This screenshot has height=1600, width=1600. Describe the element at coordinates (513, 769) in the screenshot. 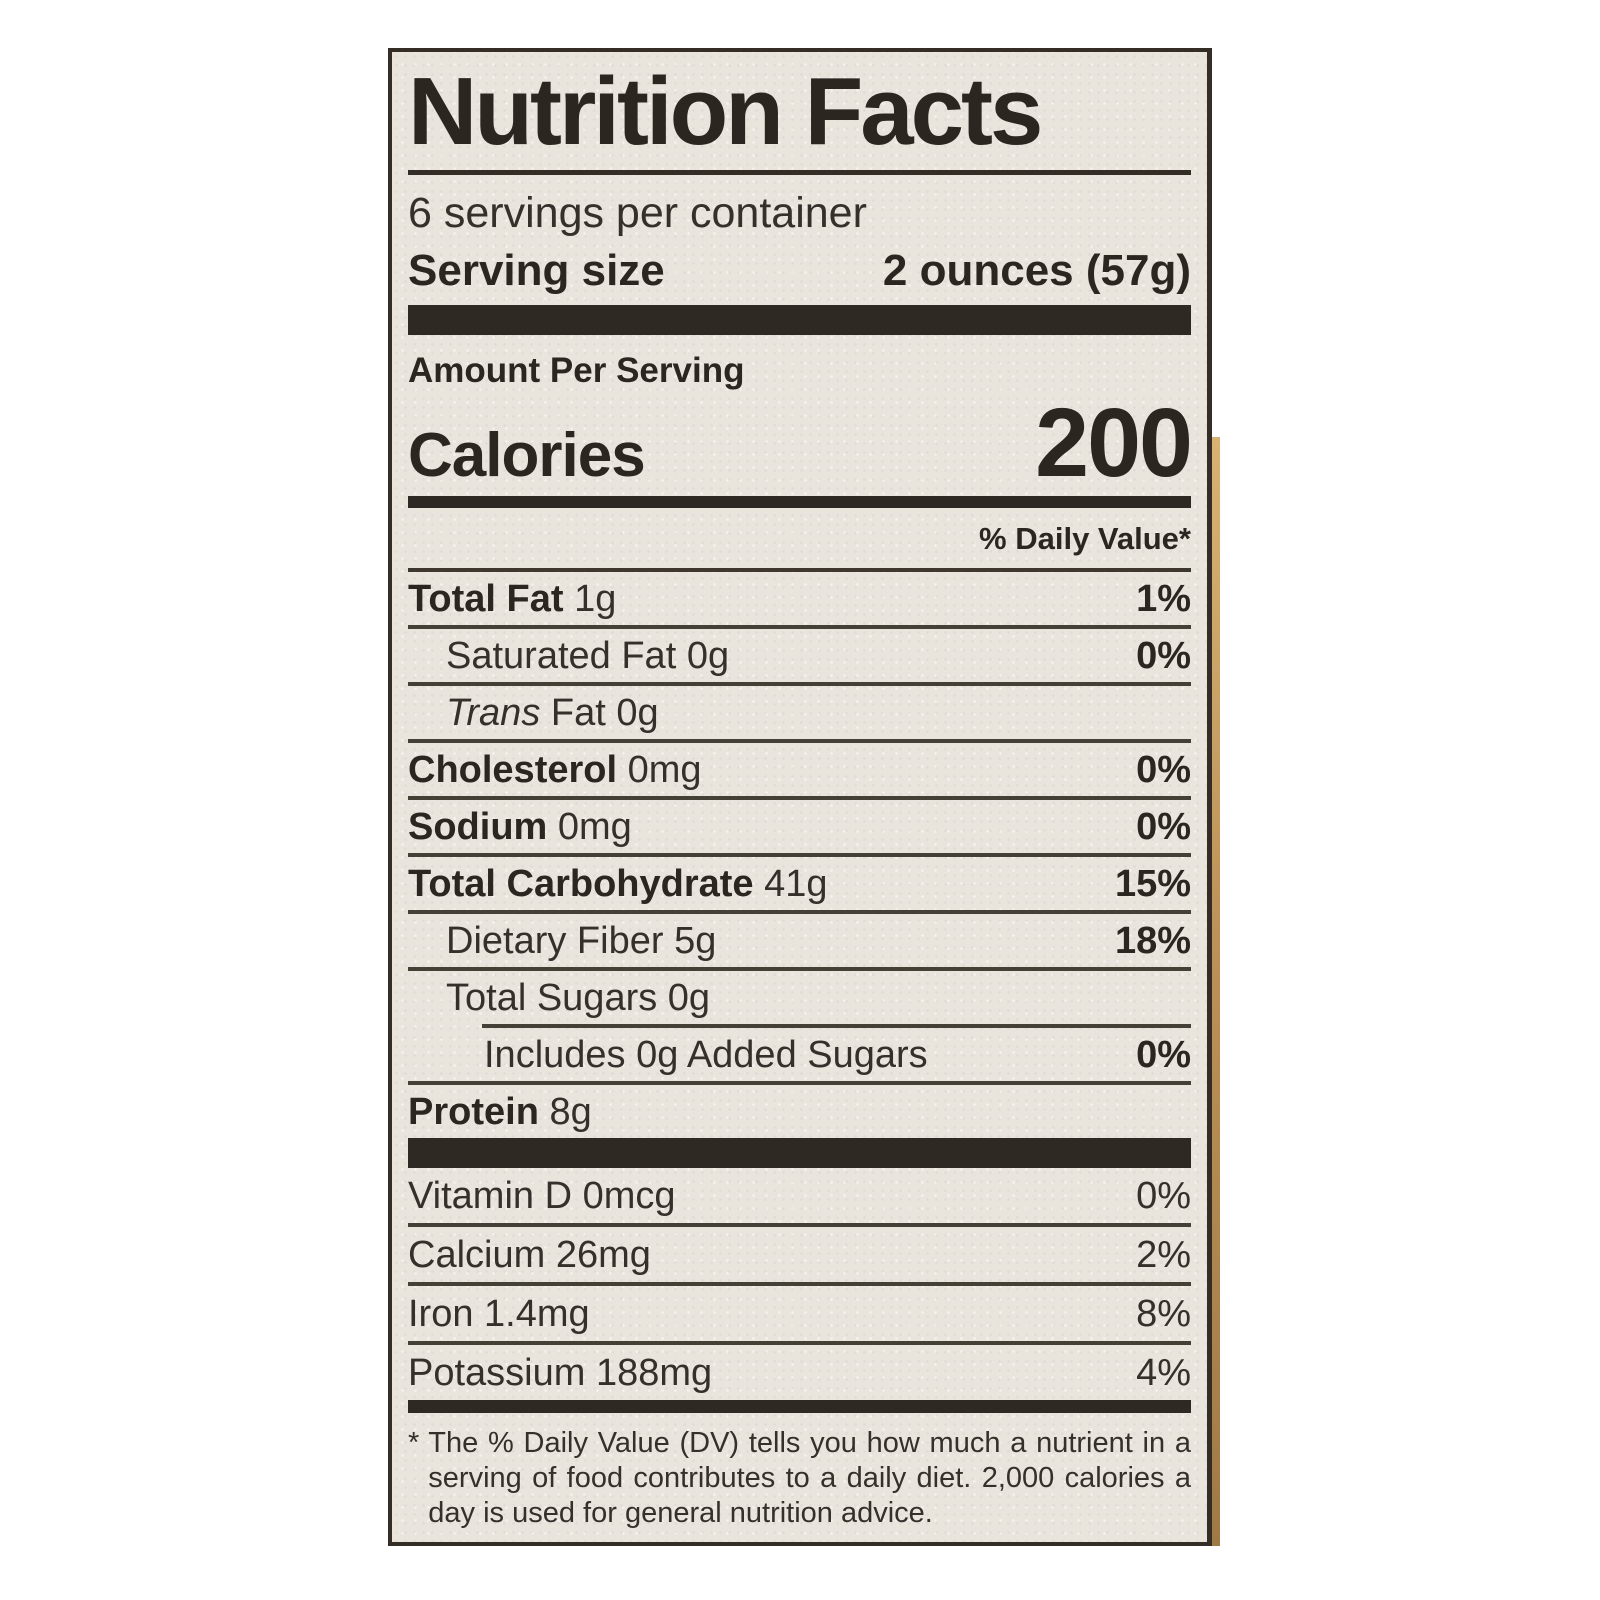

I see `nutrient-name: Cholesterol` at that location.